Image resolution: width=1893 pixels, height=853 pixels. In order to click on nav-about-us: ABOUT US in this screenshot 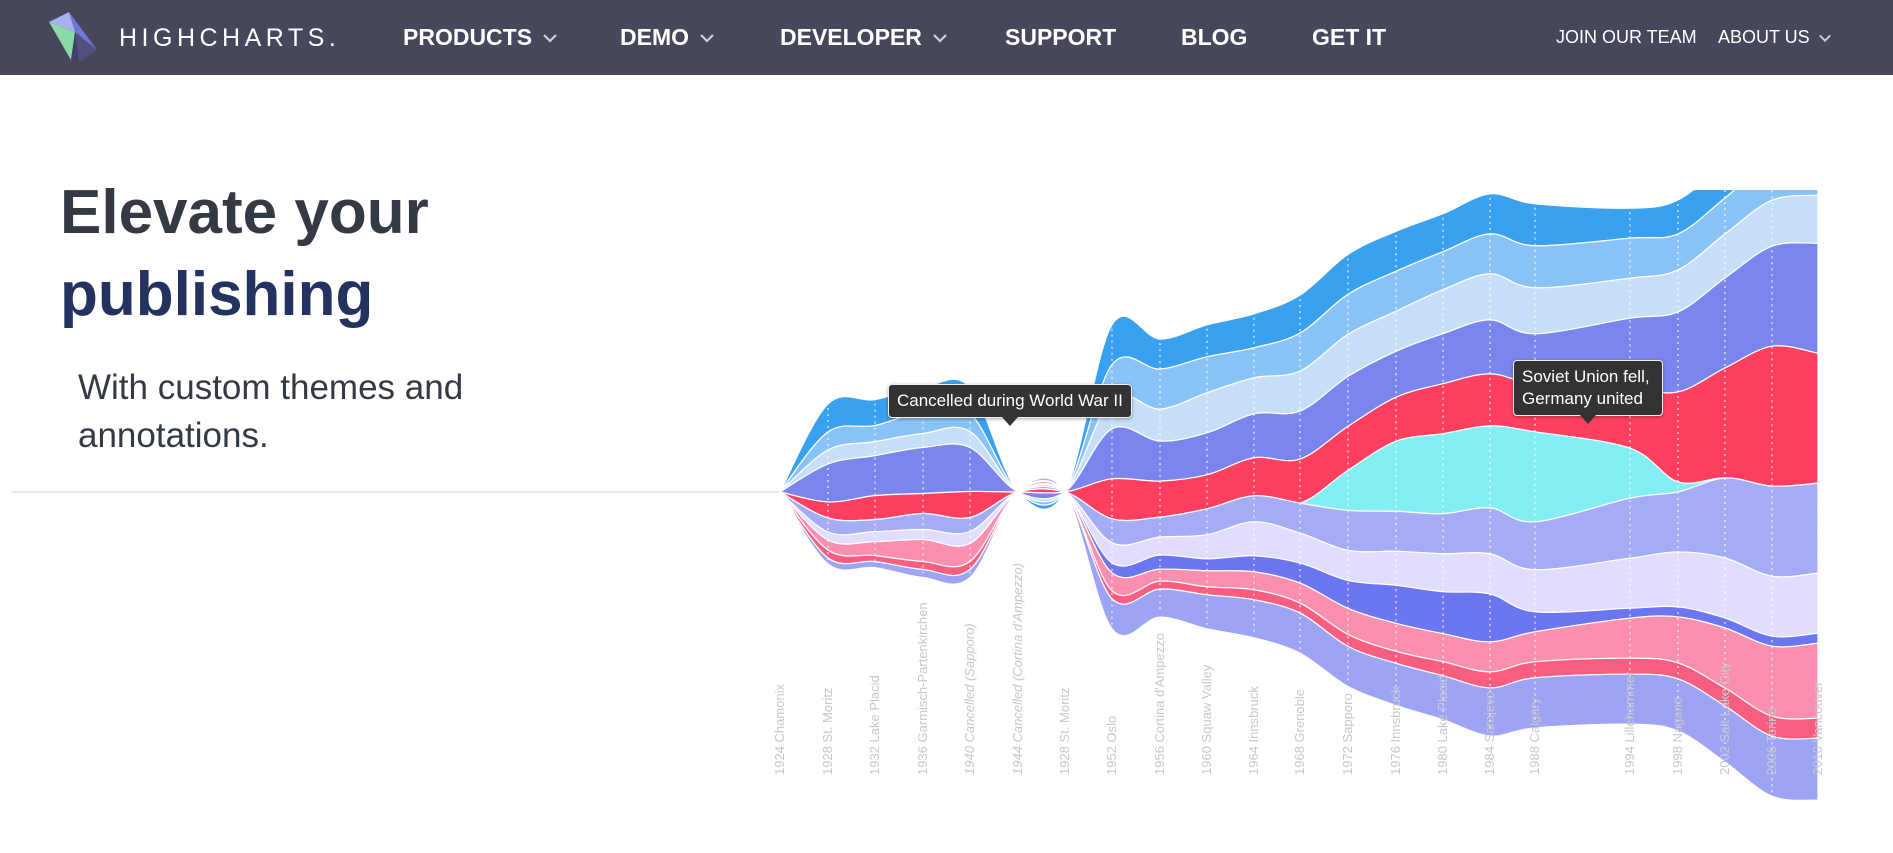, I will do `click(1775, 37)`.